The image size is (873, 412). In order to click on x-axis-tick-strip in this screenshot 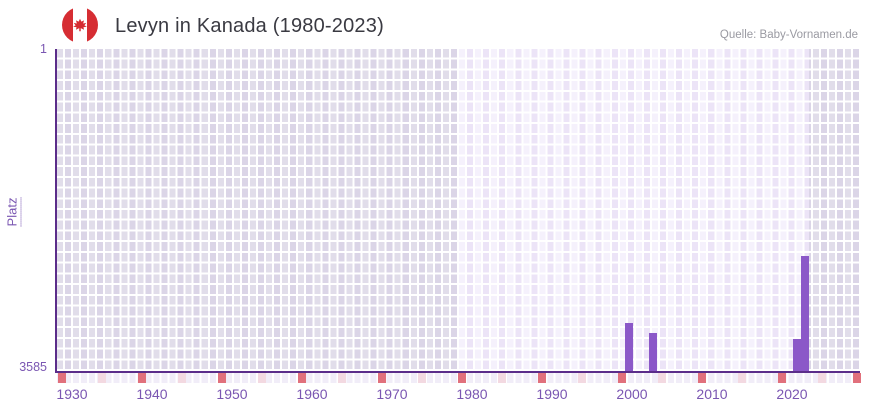, I will do `click(459, 378)`.